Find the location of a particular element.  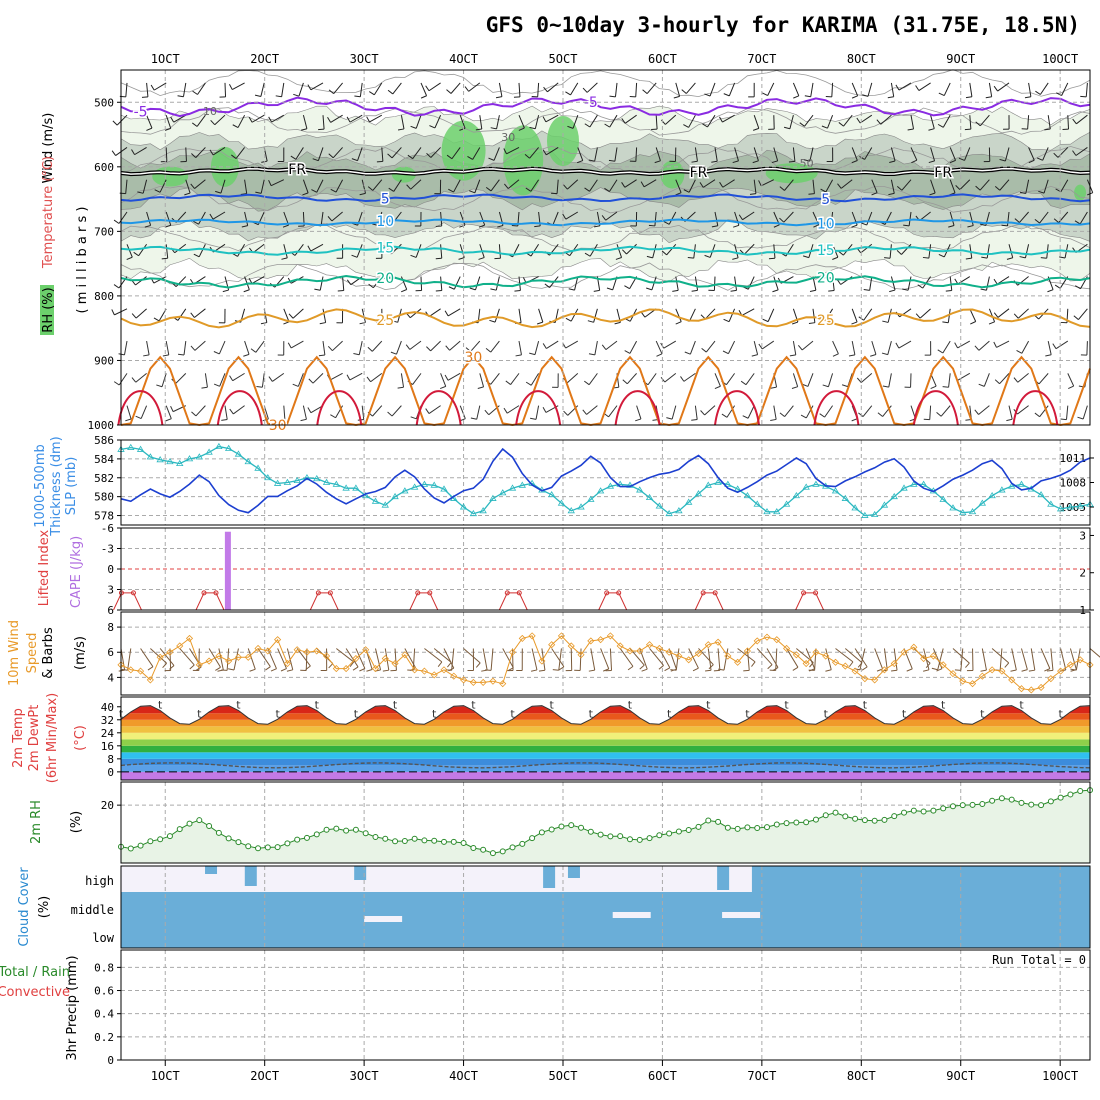

slp-axis-label: SLP (mb) is located at coordinates (71, 486).